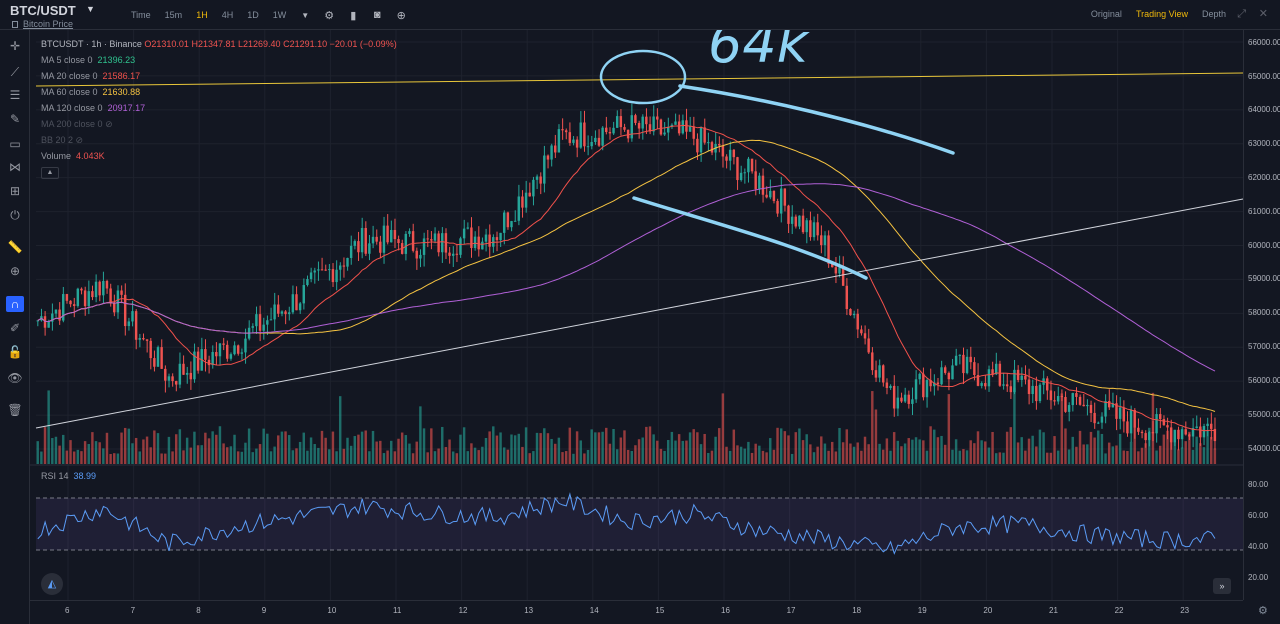 The height and width of the screenshot is (624, 1280). I want to click on camera-icon: ◙, so click(377, 15).